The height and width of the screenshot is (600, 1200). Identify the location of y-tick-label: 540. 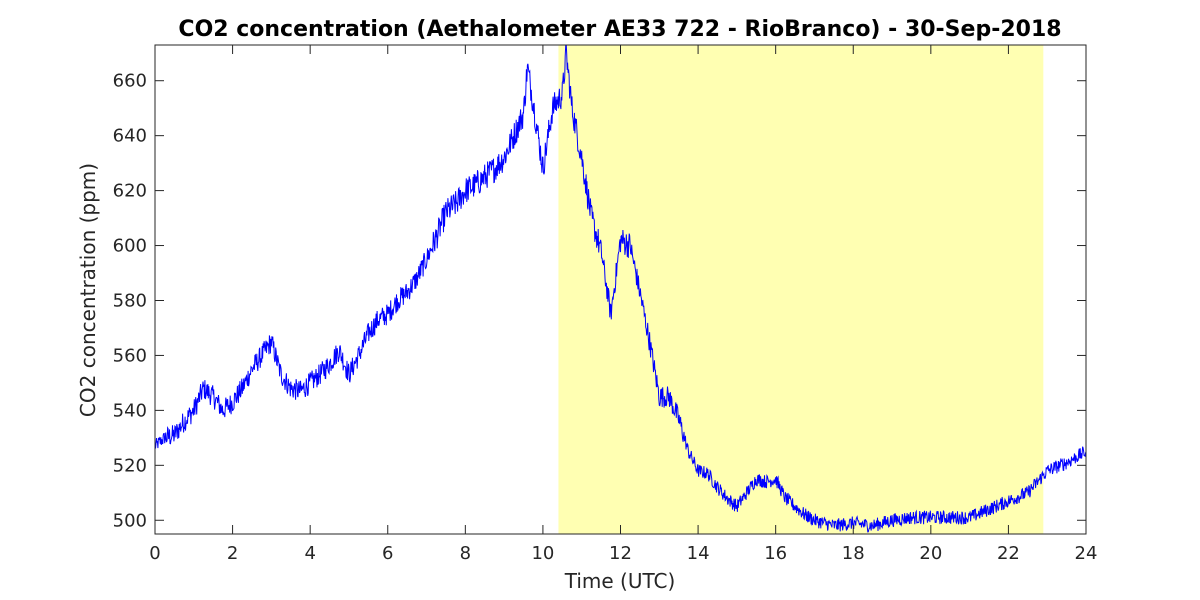
(130, 410).